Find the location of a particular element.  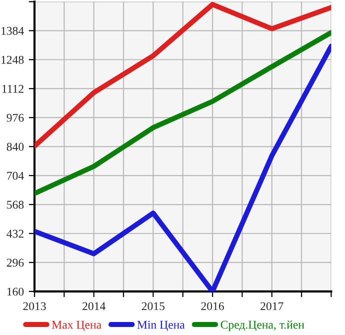

y-tick-label: 840 is located at coordinates (15, 146).